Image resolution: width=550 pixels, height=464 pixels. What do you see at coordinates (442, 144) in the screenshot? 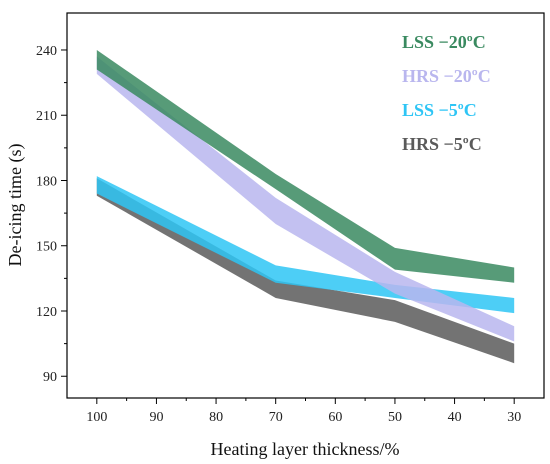
I see `legend-entry-4: HRS −5ºC` at bounding box center [442, 144].